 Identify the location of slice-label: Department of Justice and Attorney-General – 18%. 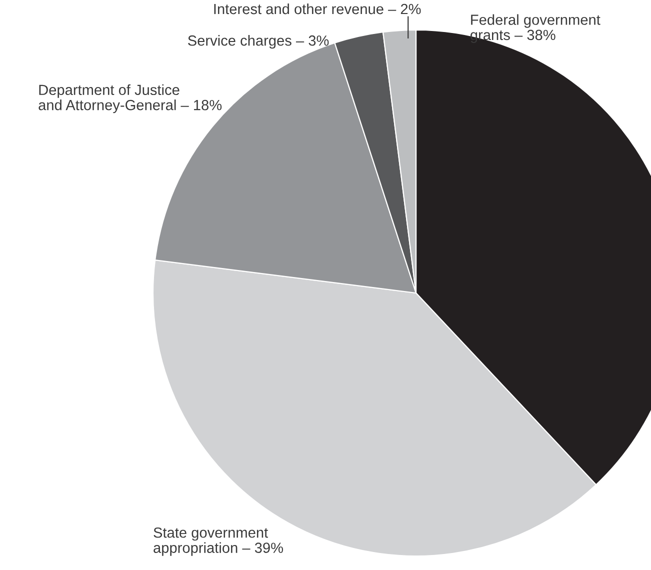
(130, 99).